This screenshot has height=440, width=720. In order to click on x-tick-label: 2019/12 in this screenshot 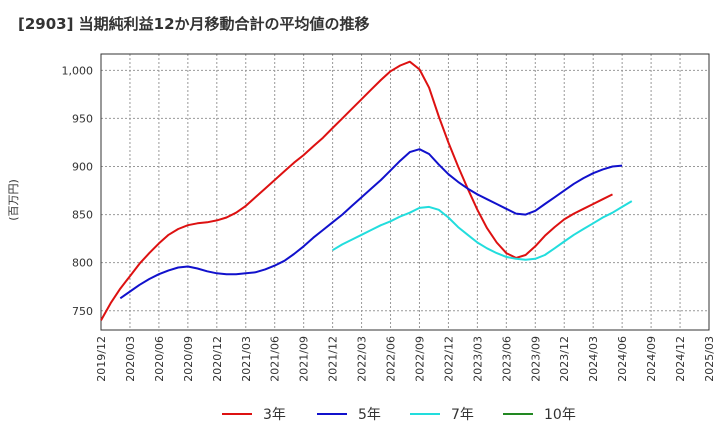, I will do `click(101, 359)`.